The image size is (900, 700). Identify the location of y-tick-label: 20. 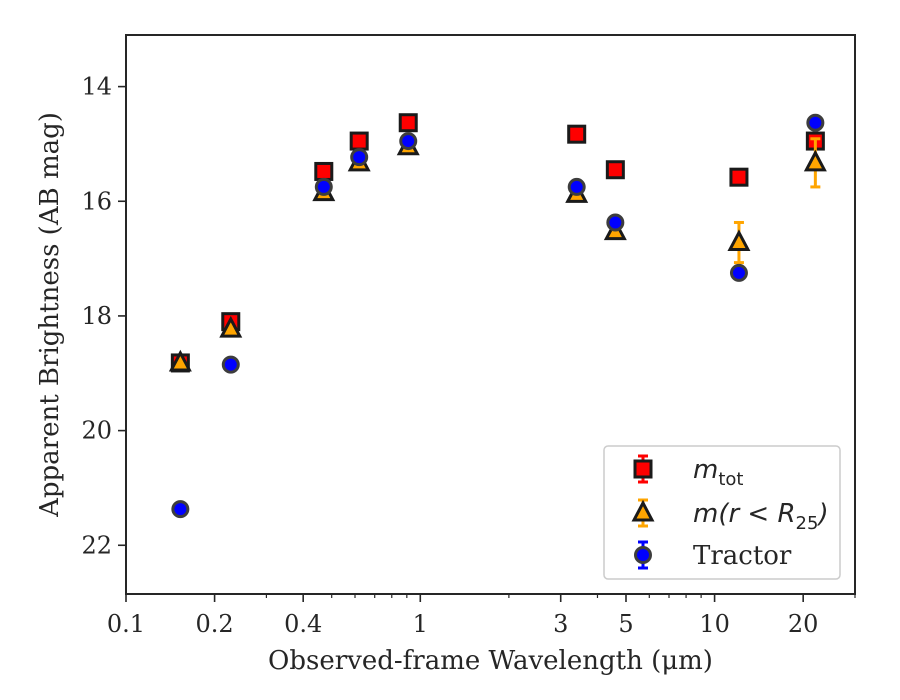
(96, 431).